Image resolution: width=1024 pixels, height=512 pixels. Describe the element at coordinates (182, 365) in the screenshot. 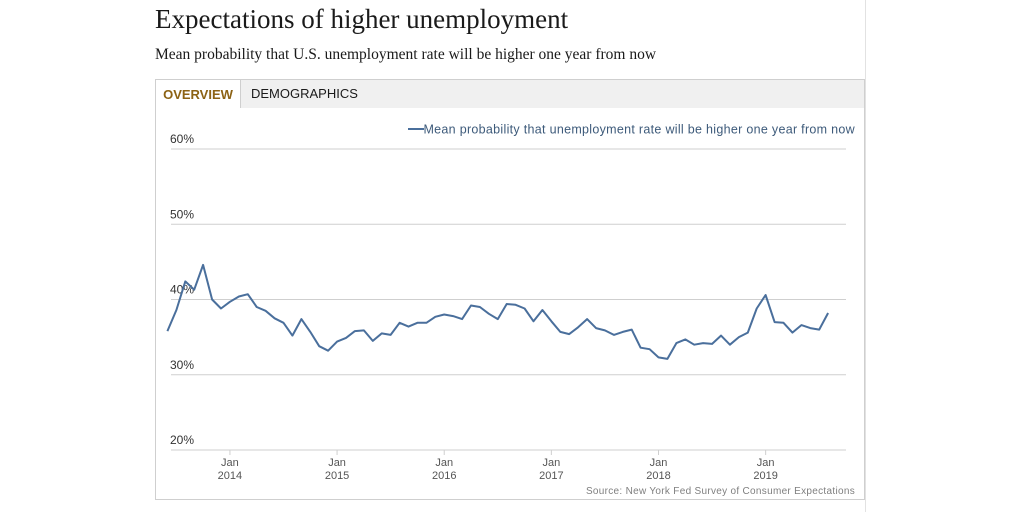

I see `y-tick-label: 30%` at that location.